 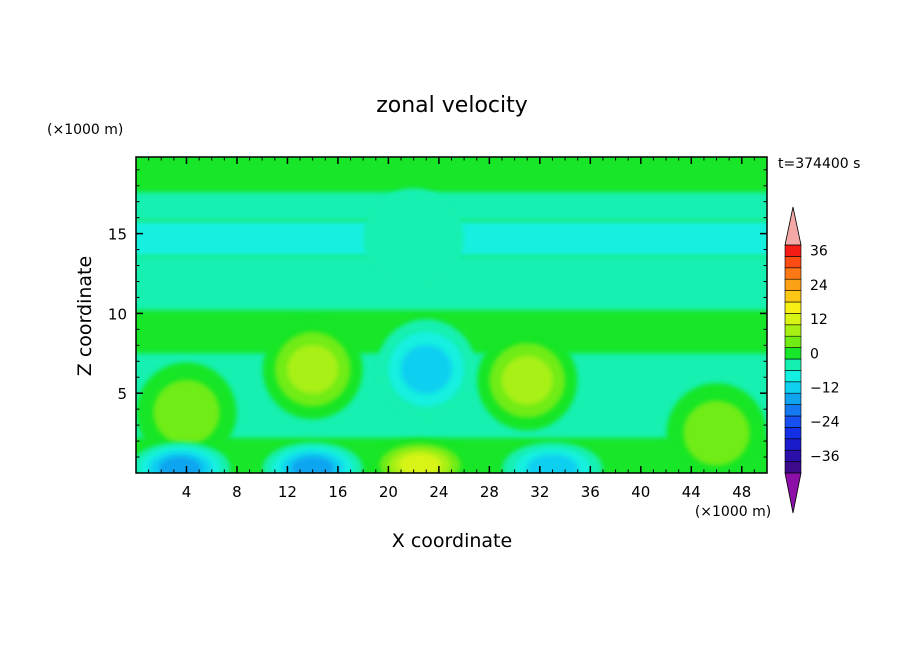 I want to click on colorbar-label: −24, so click(x=825, y=423).